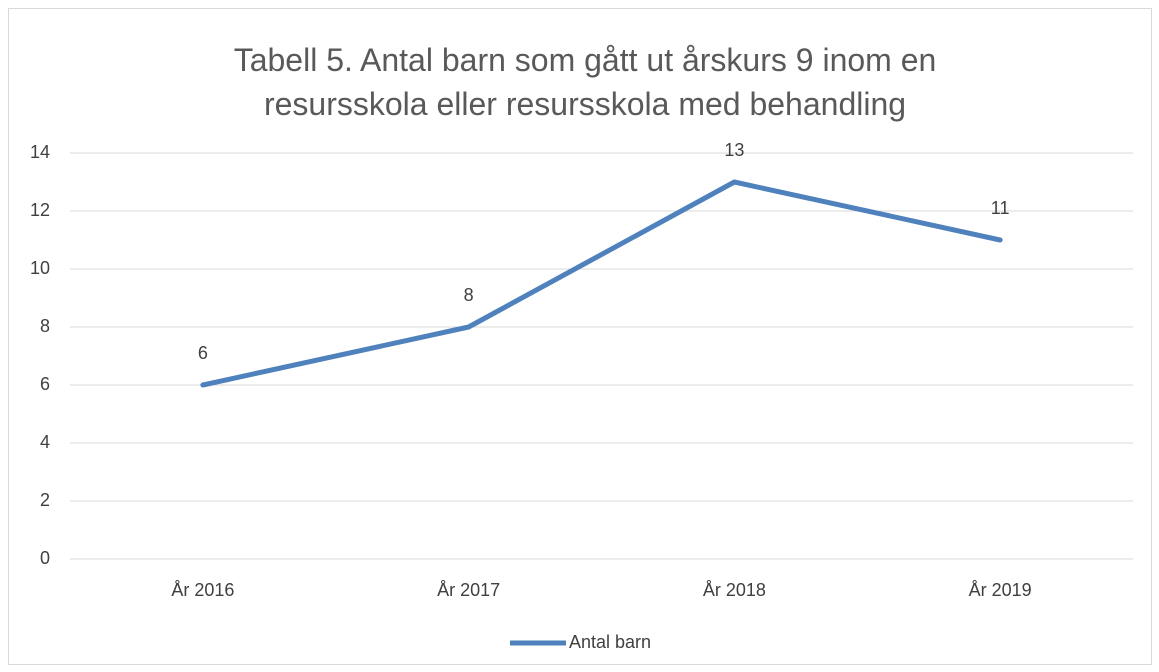 The image size is (1159, 672). I want to click on data-label: 13, so click(734, 150).